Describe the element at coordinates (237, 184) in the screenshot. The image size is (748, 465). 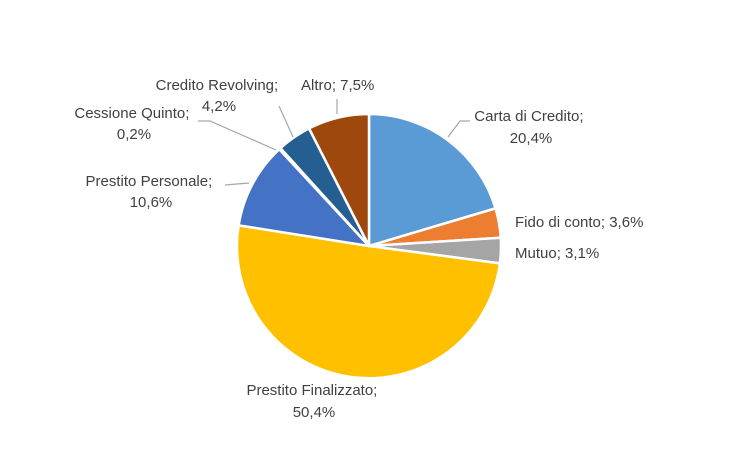
I see `leader-line-prestito-personale` at that location.